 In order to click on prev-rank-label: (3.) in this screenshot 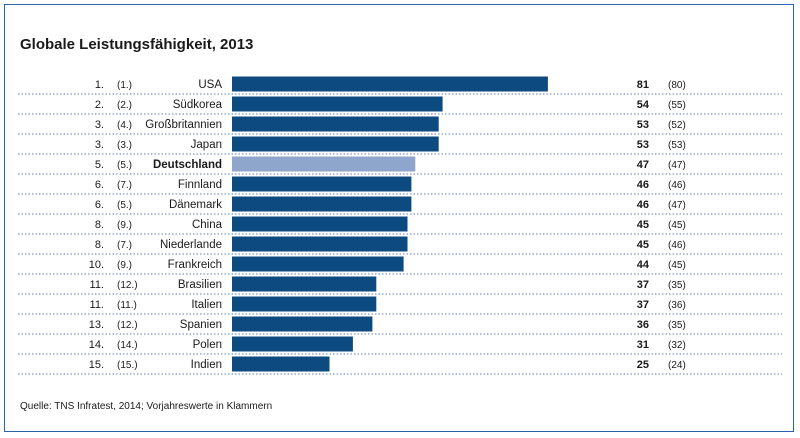, I will do `click(124, 145)`.